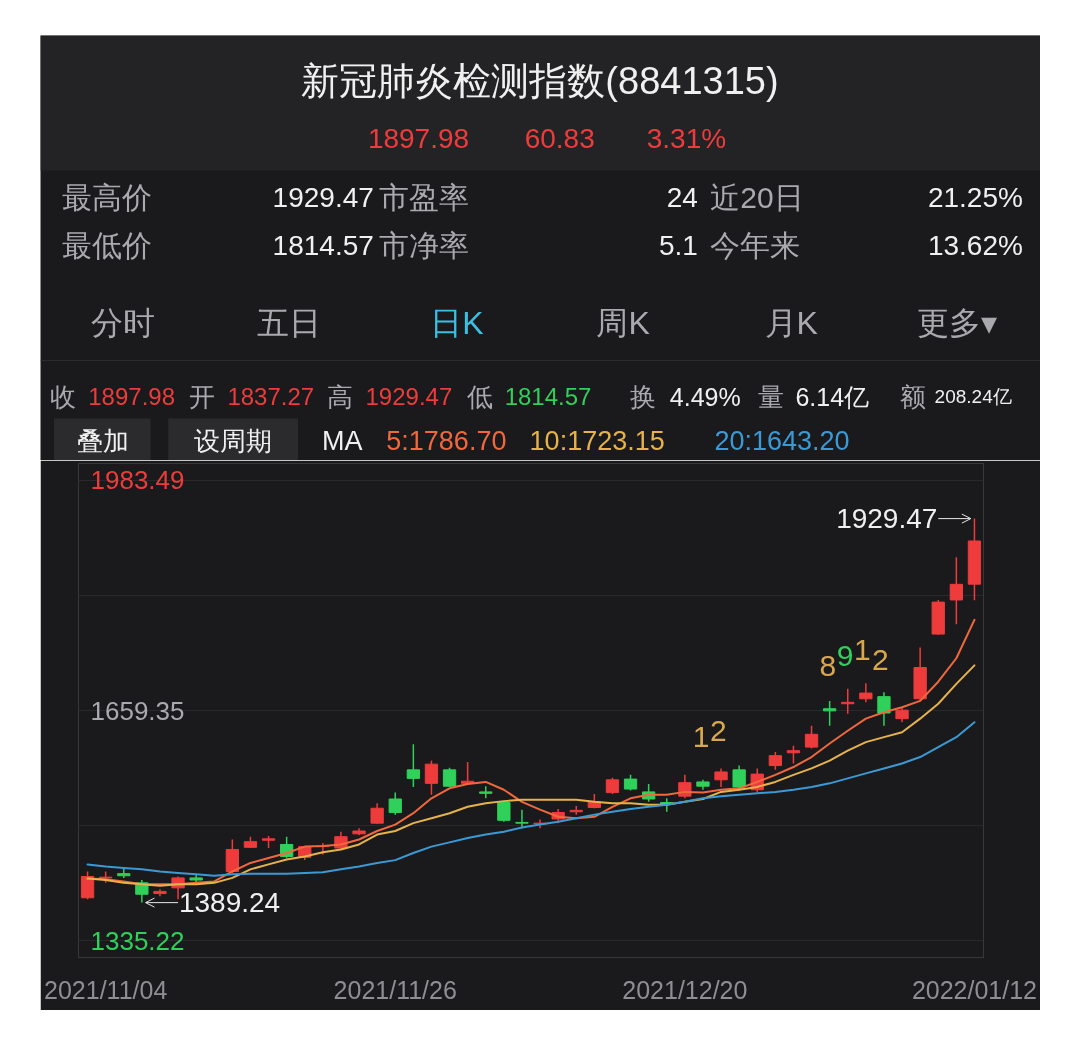 The image size is (1080, 1046). Describe the element at coordinates (678, 245) in the screenshot. I see `text: 5.1` at that location.